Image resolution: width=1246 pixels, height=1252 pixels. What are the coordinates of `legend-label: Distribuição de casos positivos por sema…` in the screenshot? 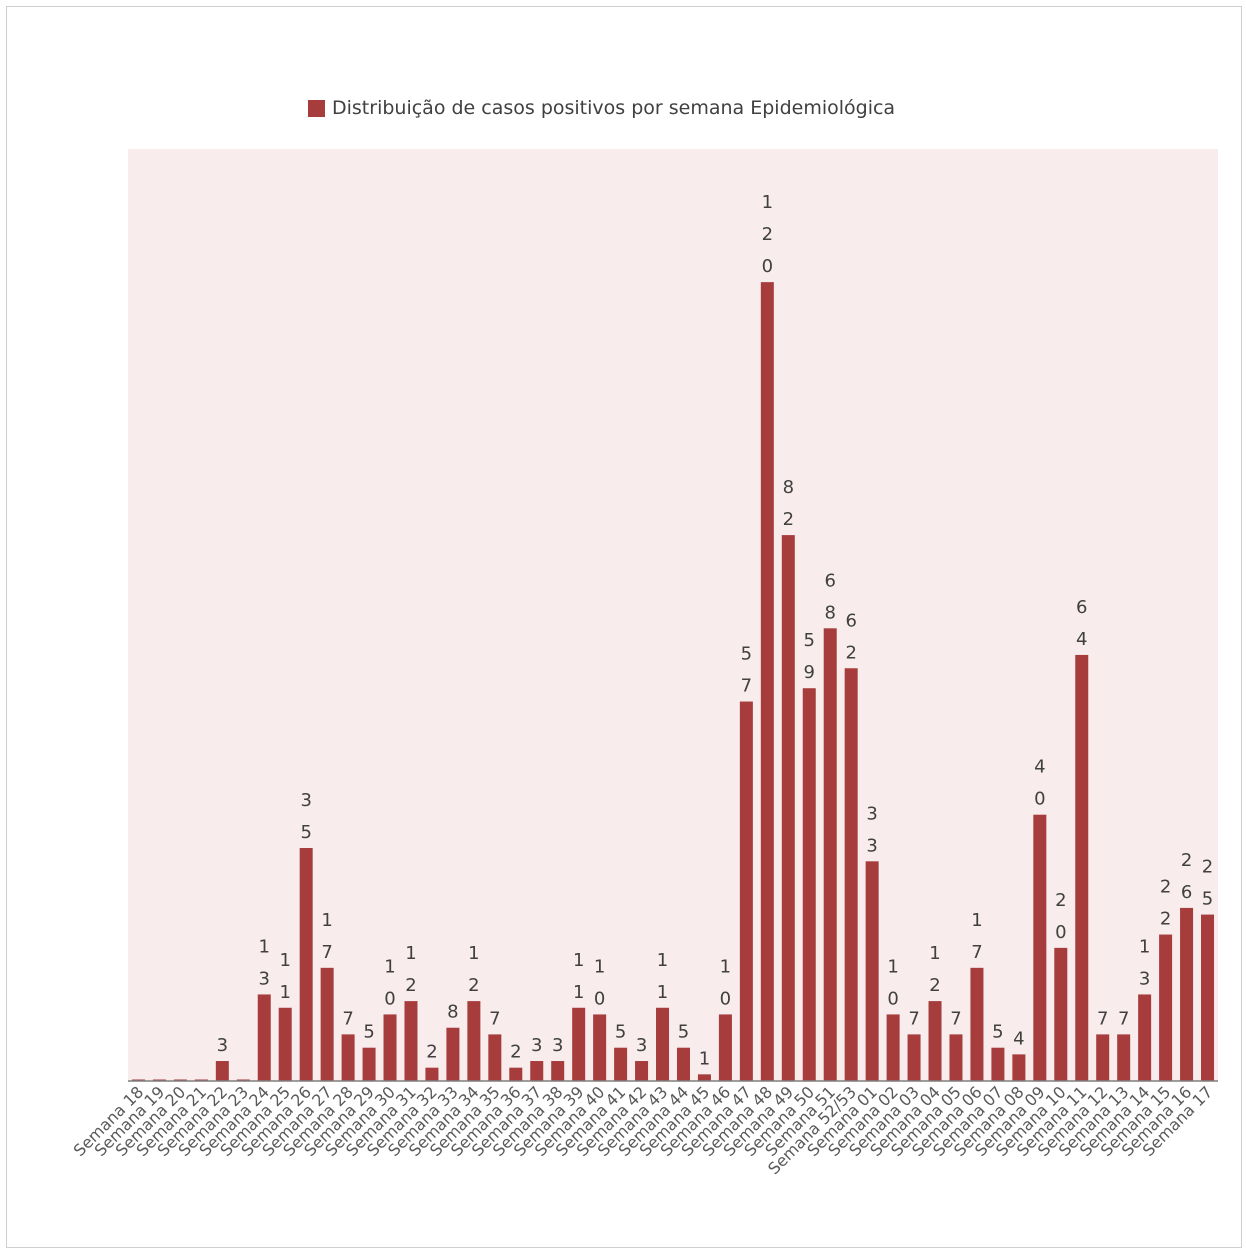 It's located at (614, 108).